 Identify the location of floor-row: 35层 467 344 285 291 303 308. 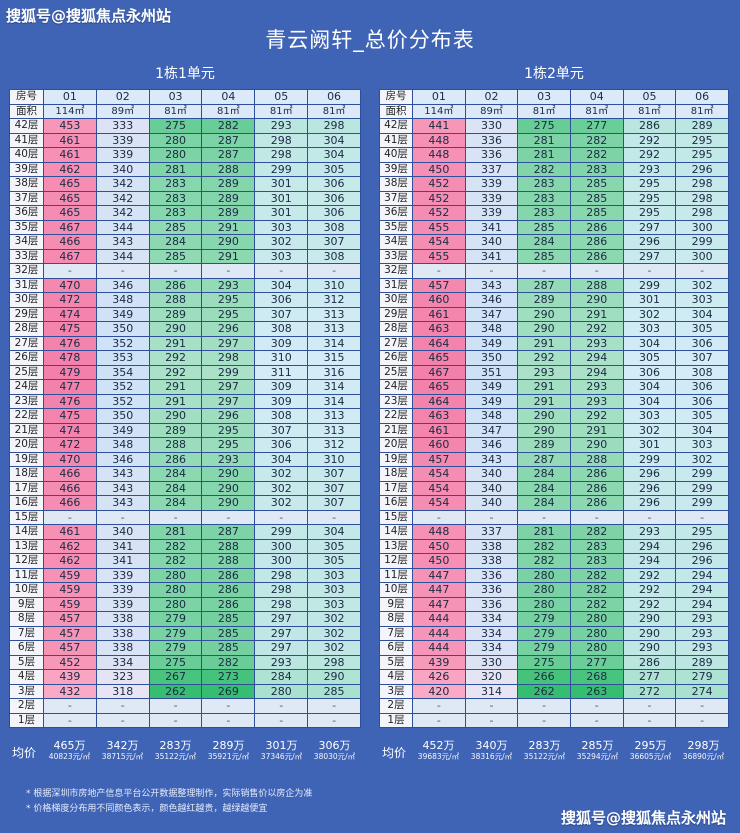
(185, 227).